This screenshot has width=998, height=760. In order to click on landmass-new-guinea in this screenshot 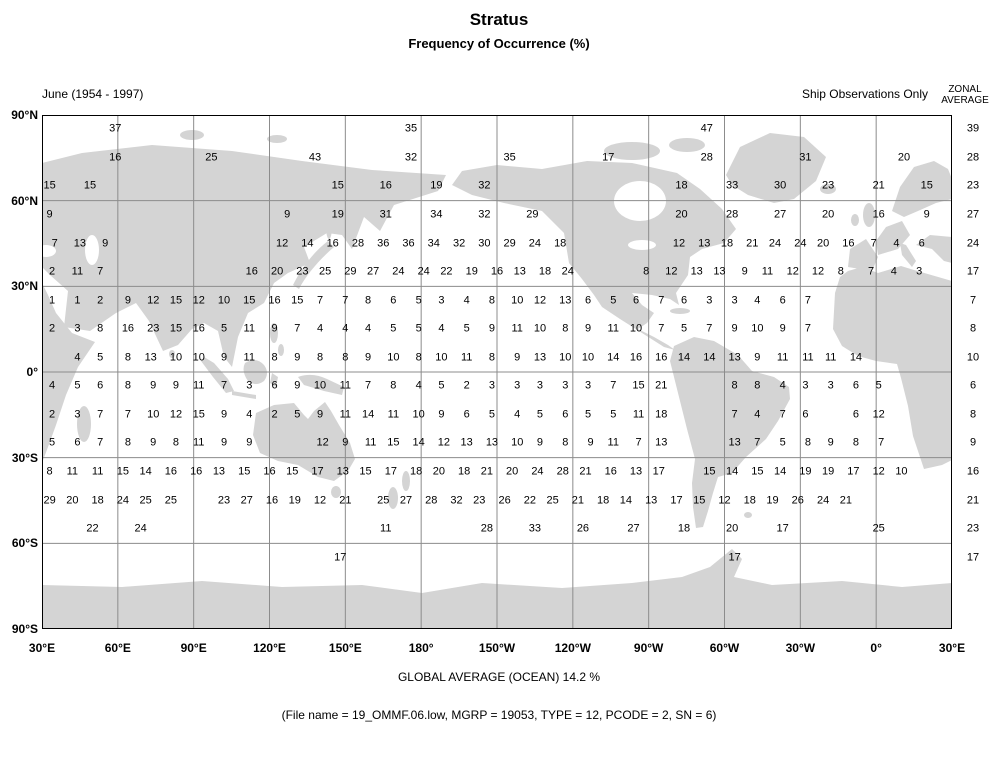, I will do `click(321, 384)`.